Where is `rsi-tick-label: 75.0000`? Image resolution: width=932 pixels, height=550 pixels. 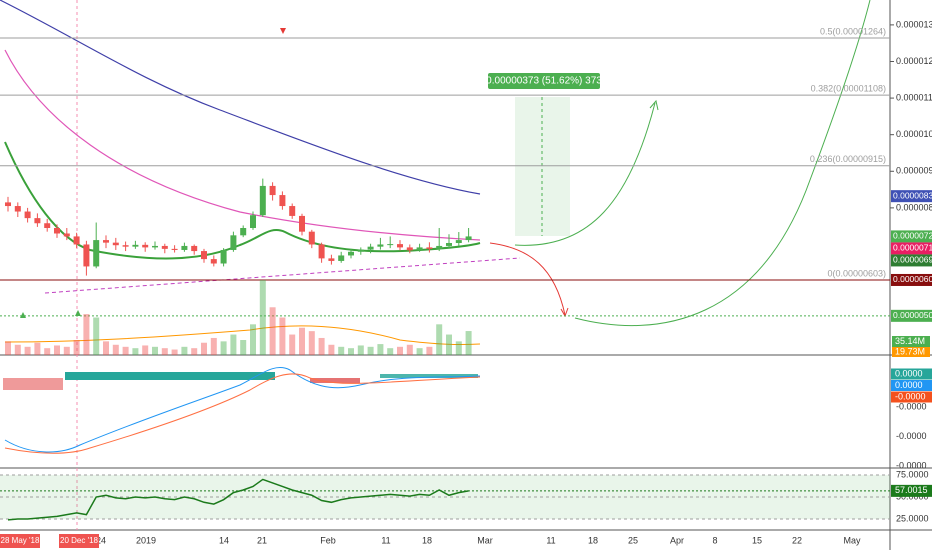
rsi-tick-label: 75.0000 is located at coordinates (912, 474).